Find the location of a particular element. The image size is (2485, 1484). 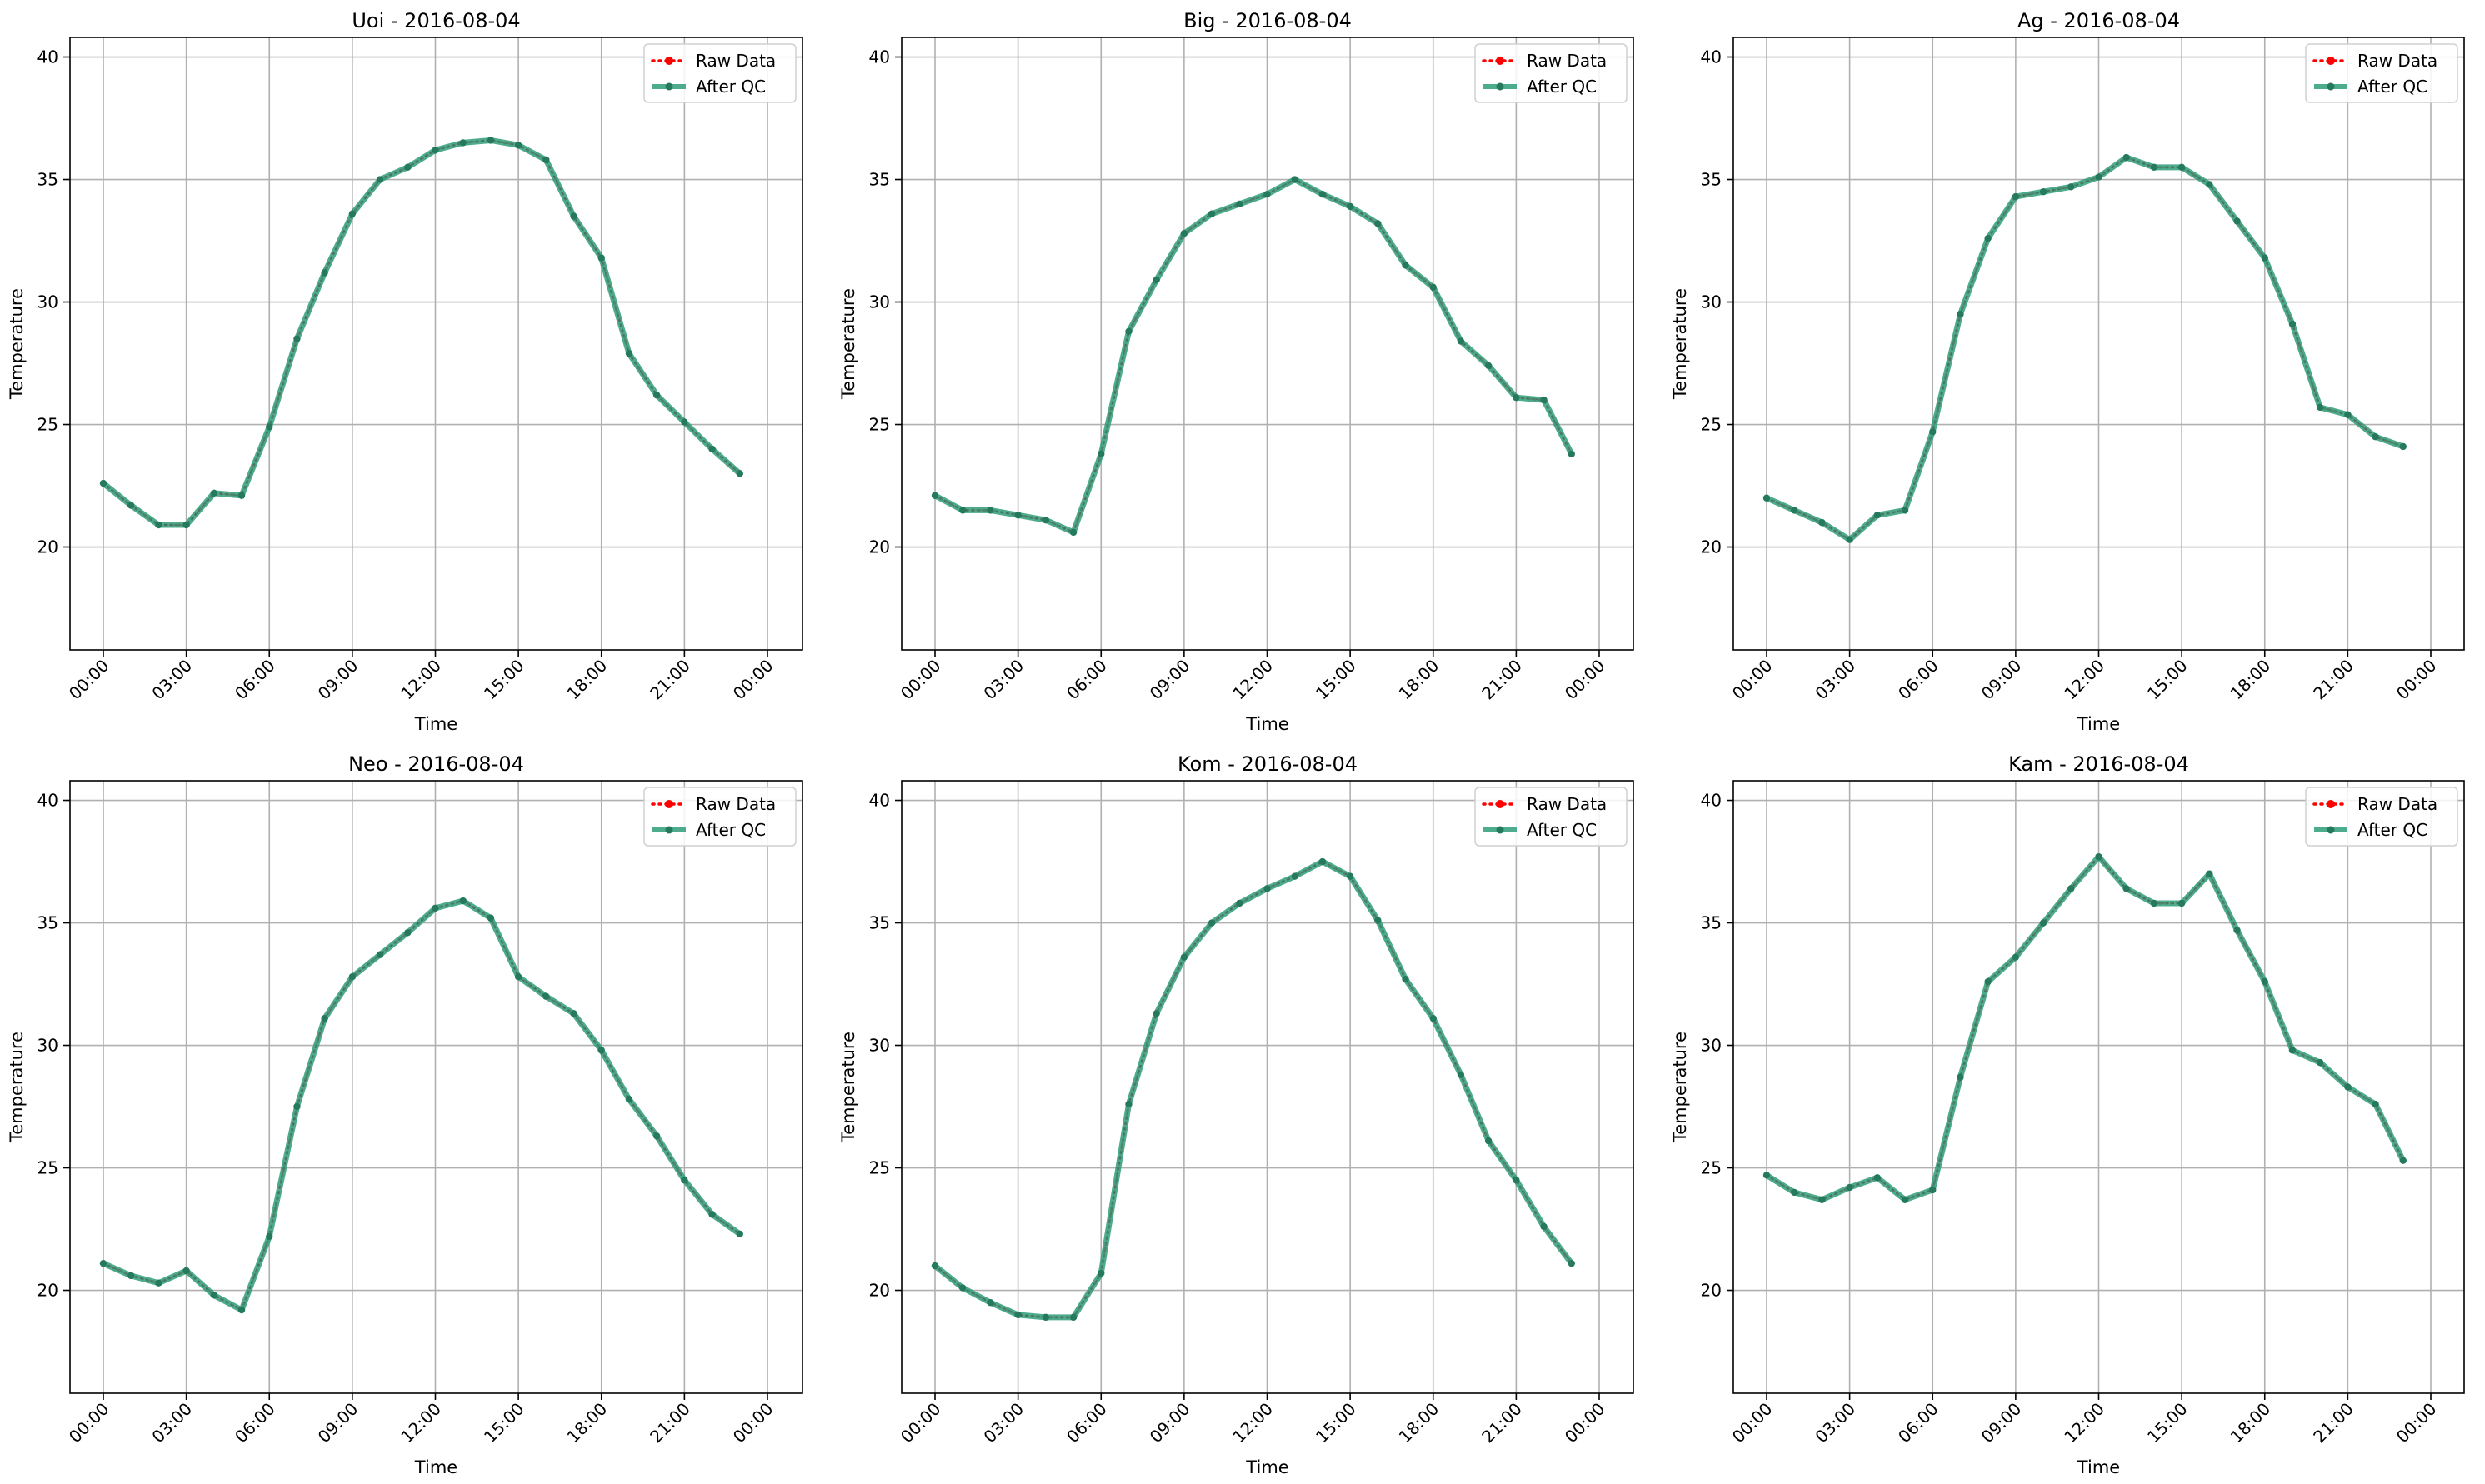

legend-raw-label: Raw Data is located at coordinates (2398, 804).